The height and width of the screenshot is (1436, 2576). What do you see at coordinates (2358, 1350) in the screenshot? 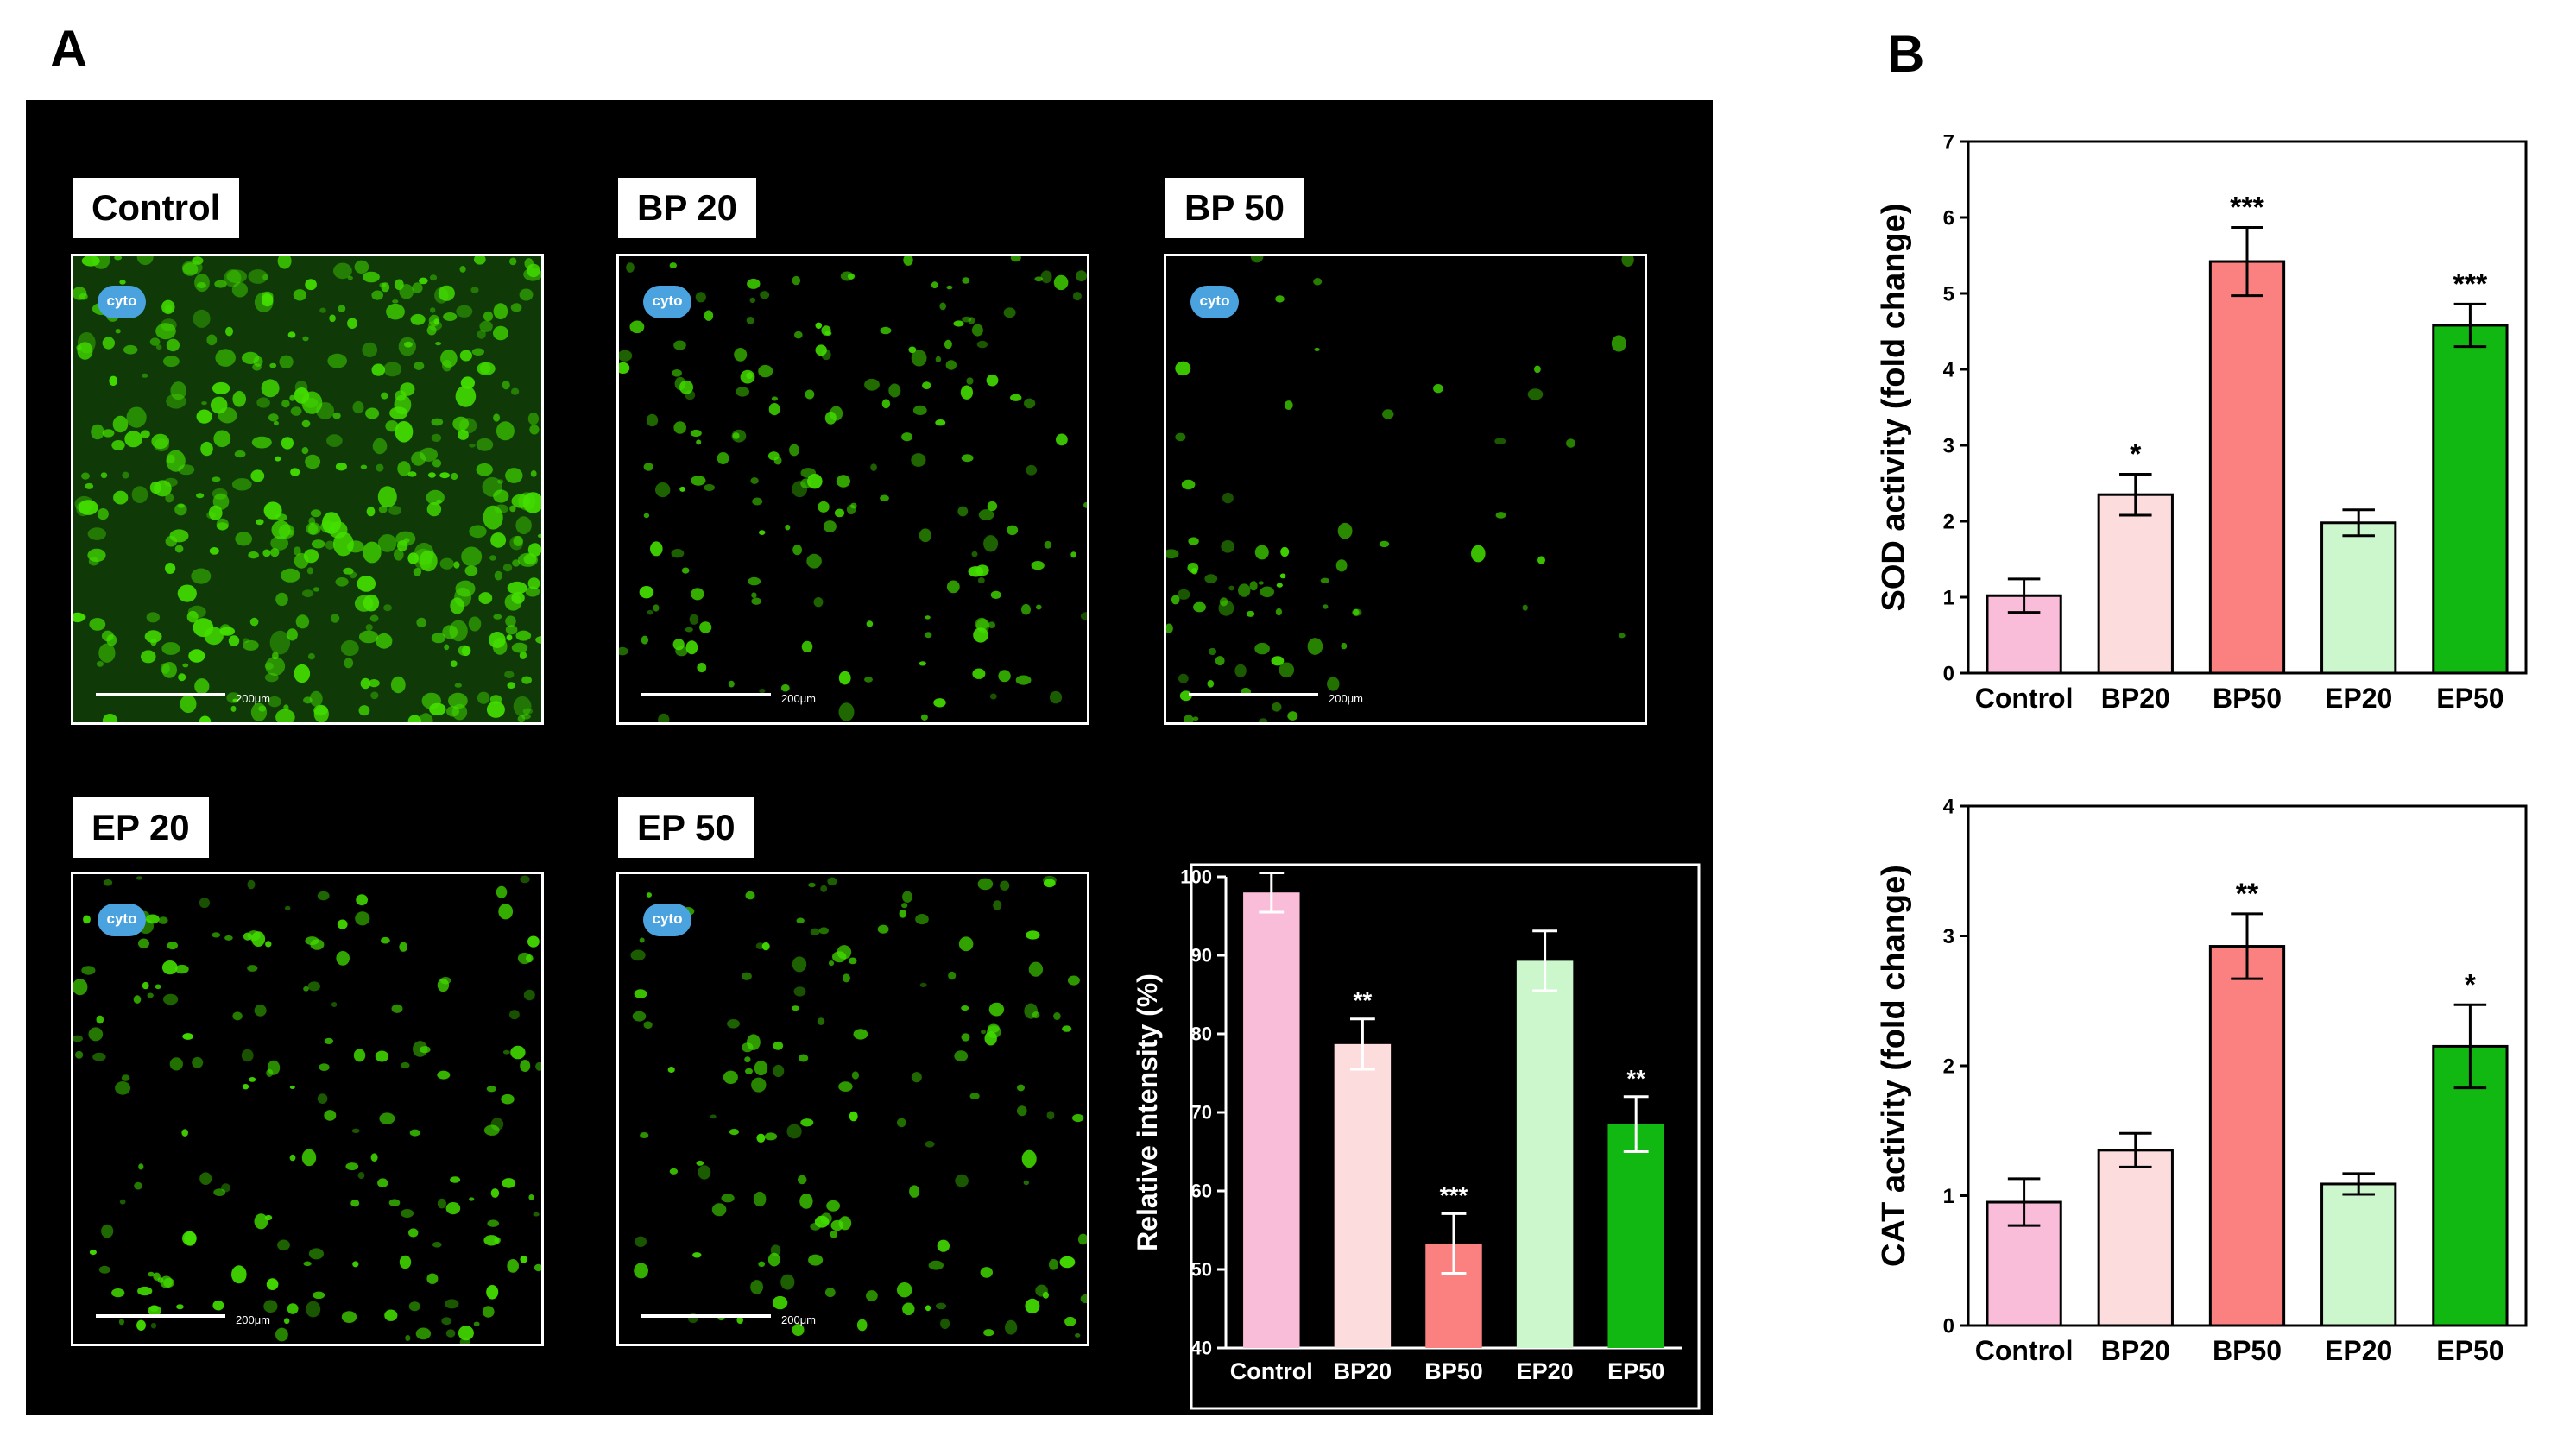
I see `x-tick-label: EP20` at bounding box center [2358, 1350].